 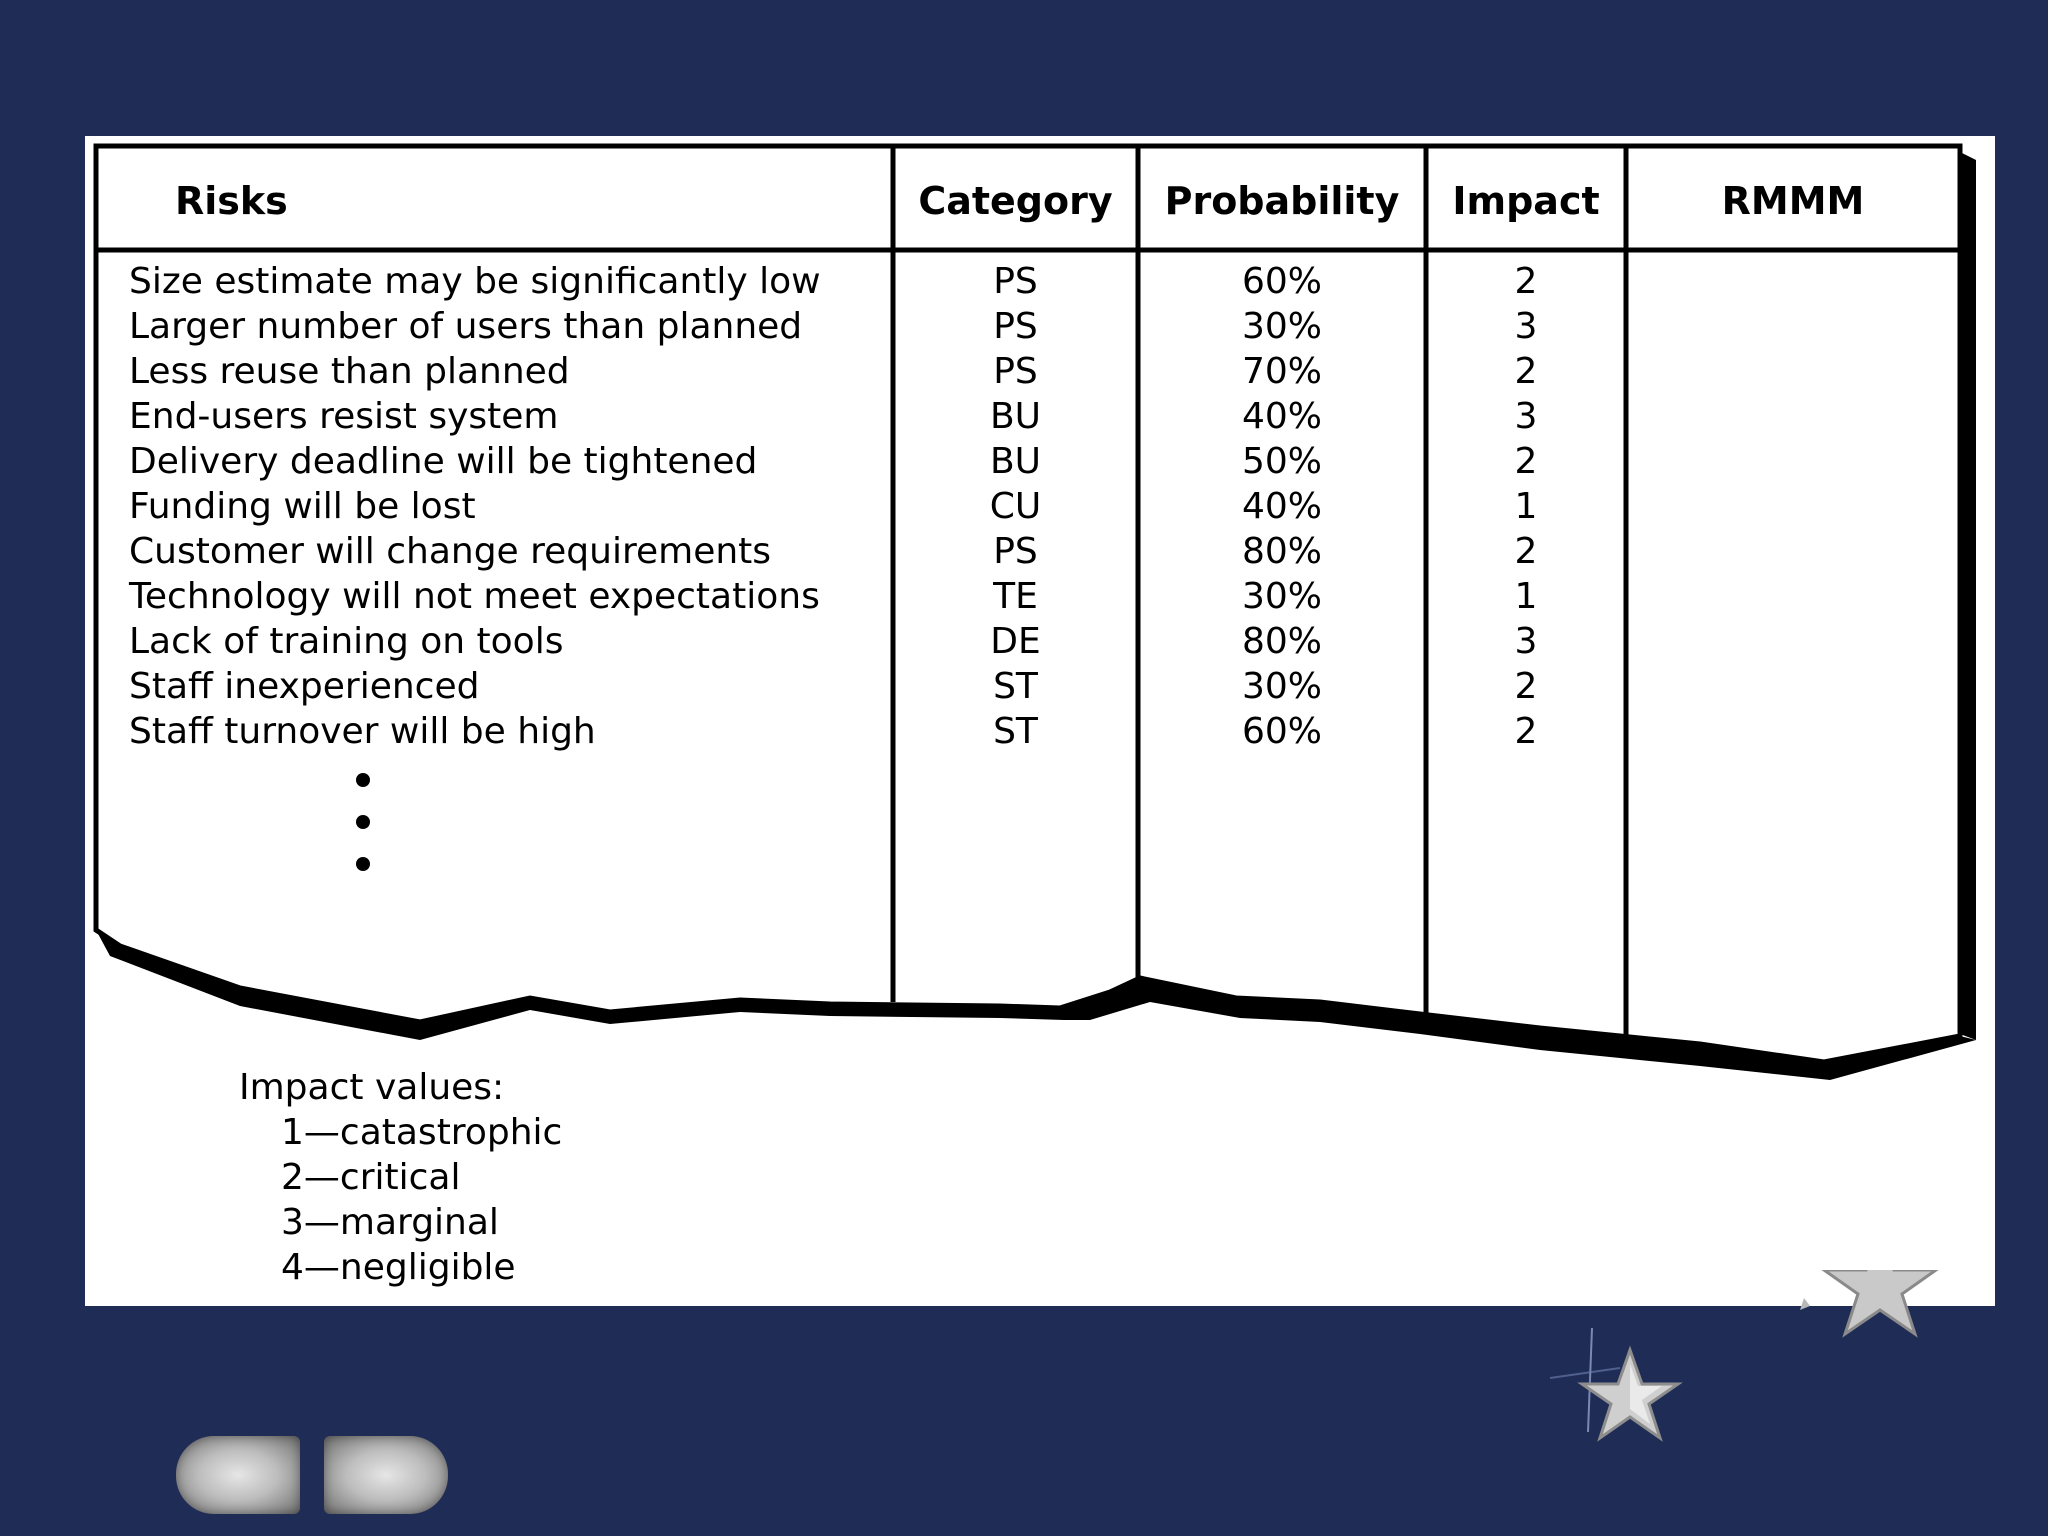 What do you see at coordinates (304, 686) in the screenshot?
I see `risk-name: Staff inexperienced` at bounding box center [304, 686].